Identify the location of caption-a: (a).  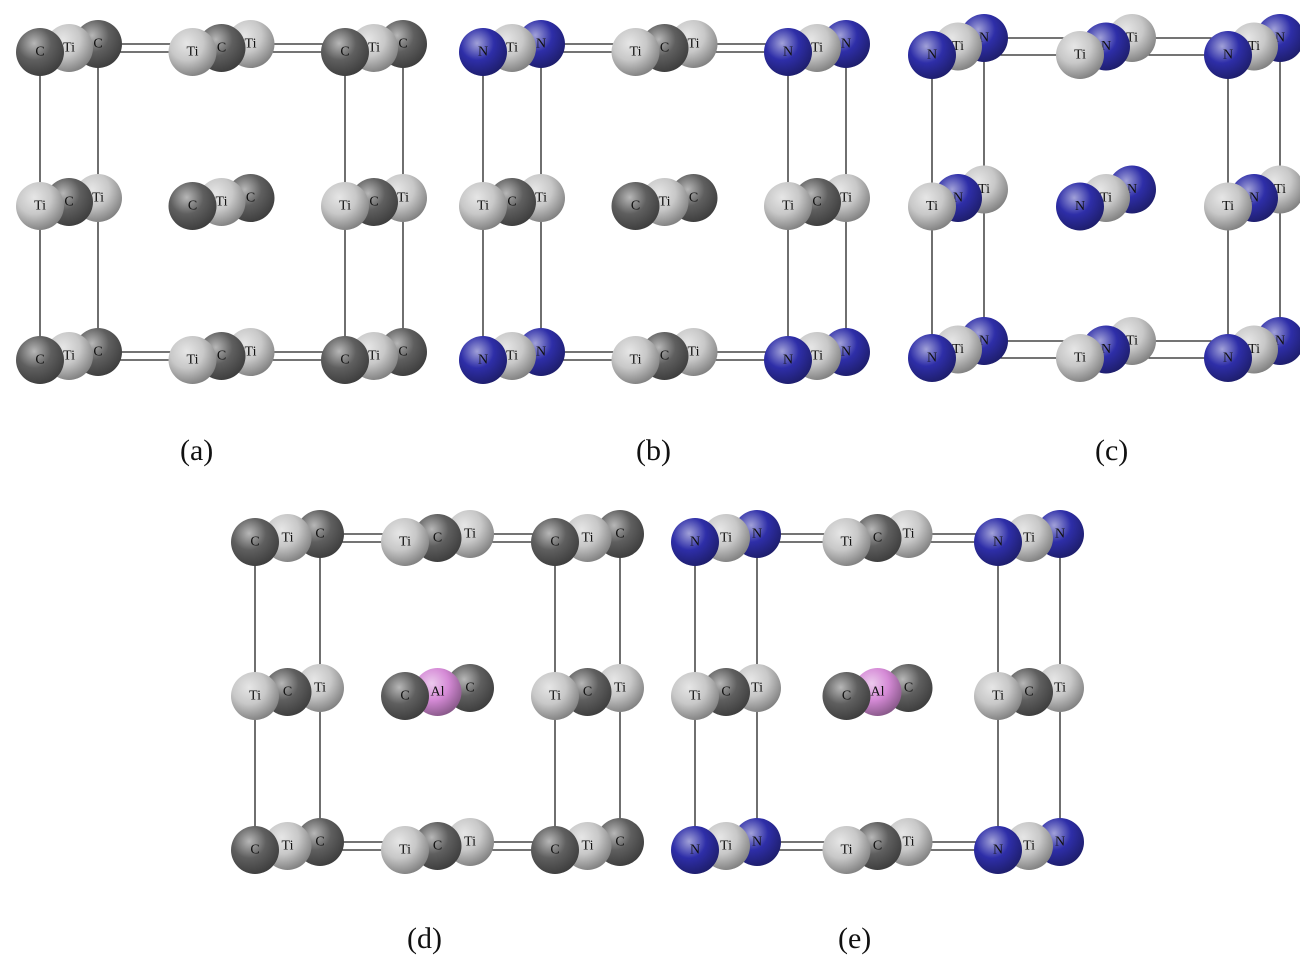
(196, 450).